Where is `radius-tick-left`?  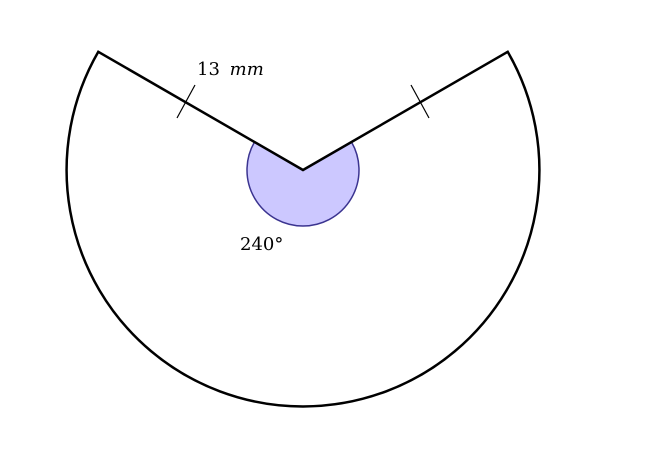
radius-tick-left is located at coordinates (186, 101).